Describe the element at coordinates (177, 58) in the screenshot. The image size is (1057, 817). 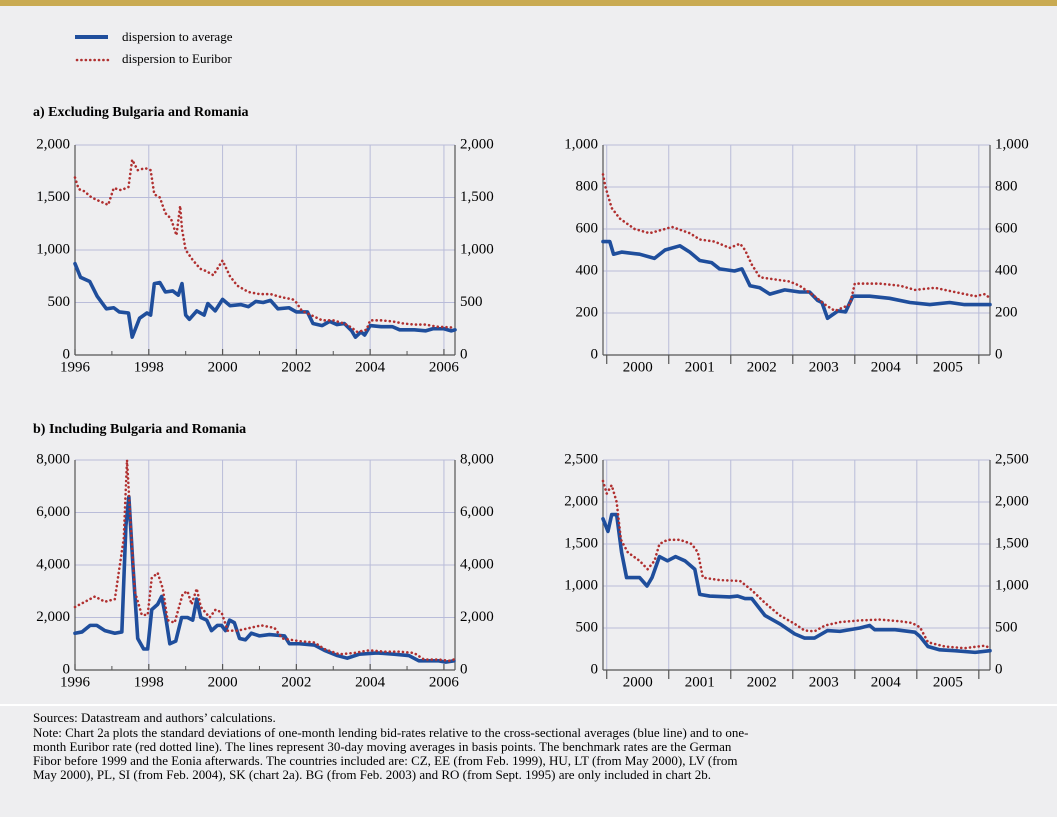
I see `legend-label: dispersion to Euribor` at that location.